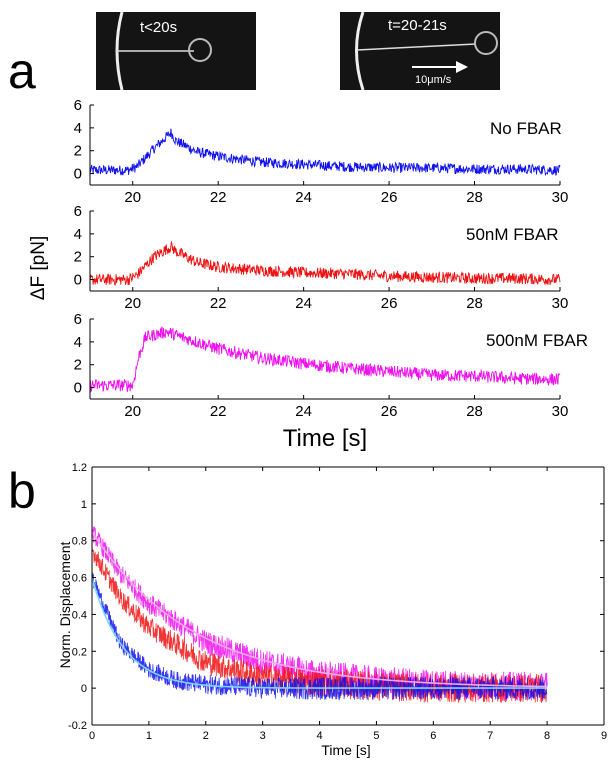 The height and width of the screenshot is (761, 614). What do you see at coordinates (547, 736) in the screenshot?
I see `x-tick-label: 8` at bounding box center [547, 736].